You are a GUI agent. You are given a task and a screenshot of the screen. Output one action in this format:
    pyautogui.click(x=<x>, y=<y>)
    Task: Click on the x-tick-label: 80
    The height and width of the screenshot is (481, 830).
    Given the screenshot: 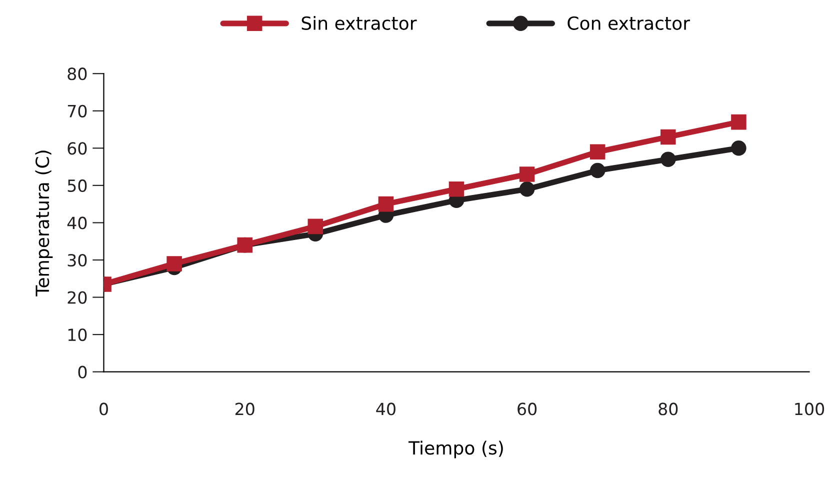 What is the action you would take?
    pyautogui.click(x=668, y=409)
    